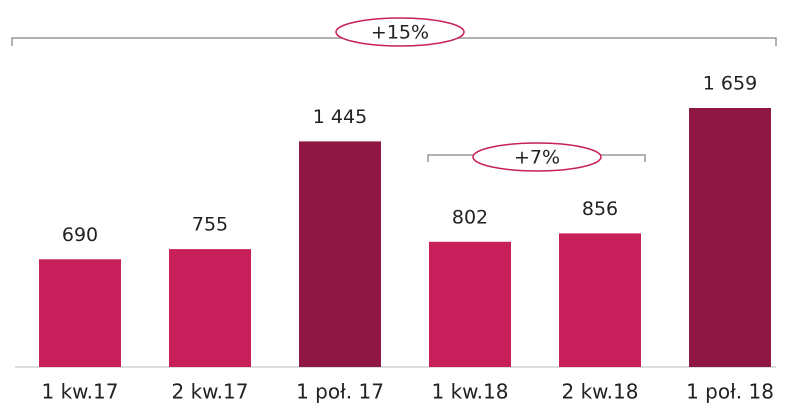 The image size is (789, 410). I want to click on value-label: 690, so click(80, 235).